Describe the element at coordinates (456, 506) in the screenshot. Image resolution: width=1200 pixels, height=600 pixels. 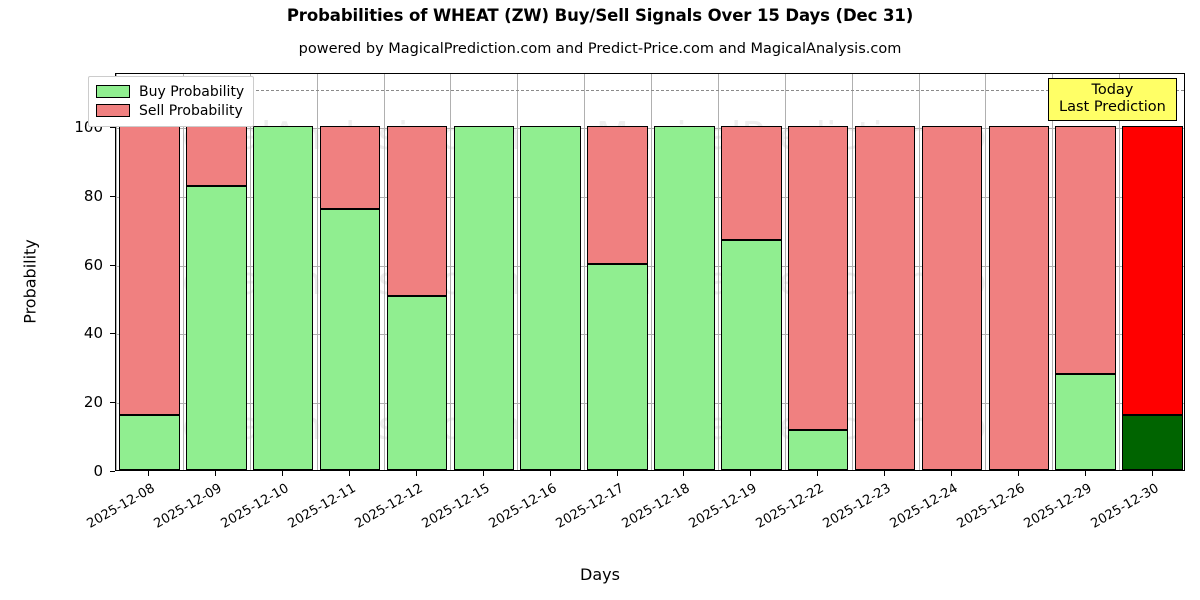
I see `x-axis-tick-label: 2025-12-15` at that location.